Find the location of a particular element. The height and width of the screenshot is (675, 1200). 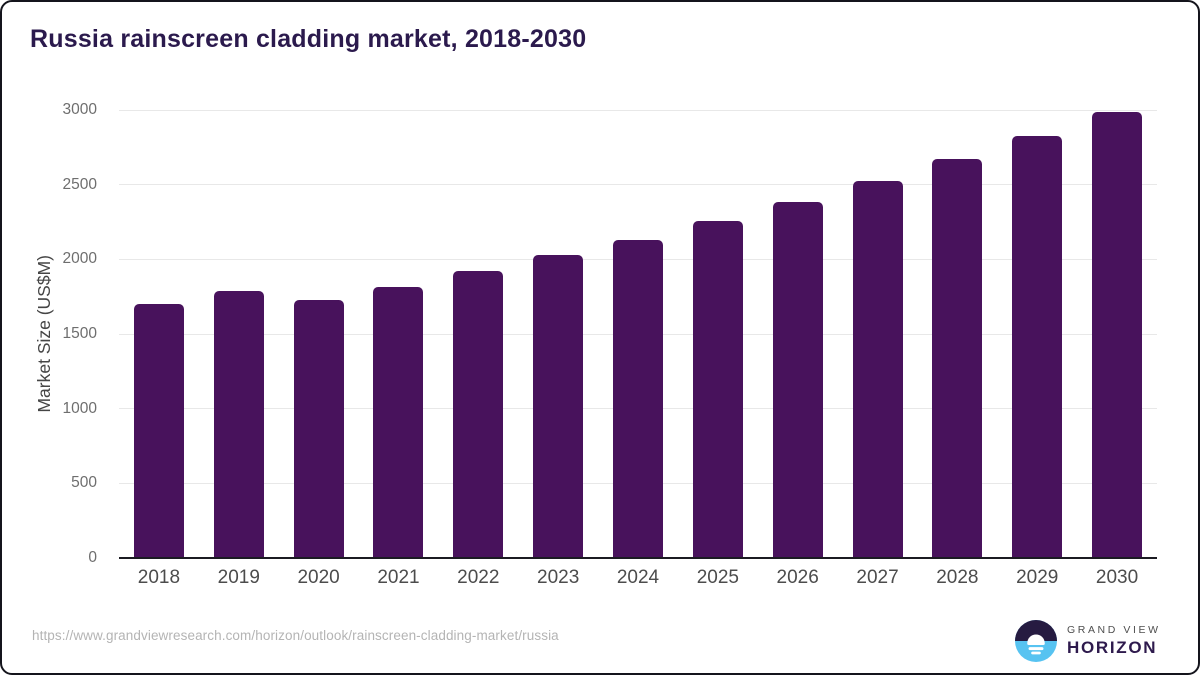

bar-slot-2025 is located at coordinates (718, 334).